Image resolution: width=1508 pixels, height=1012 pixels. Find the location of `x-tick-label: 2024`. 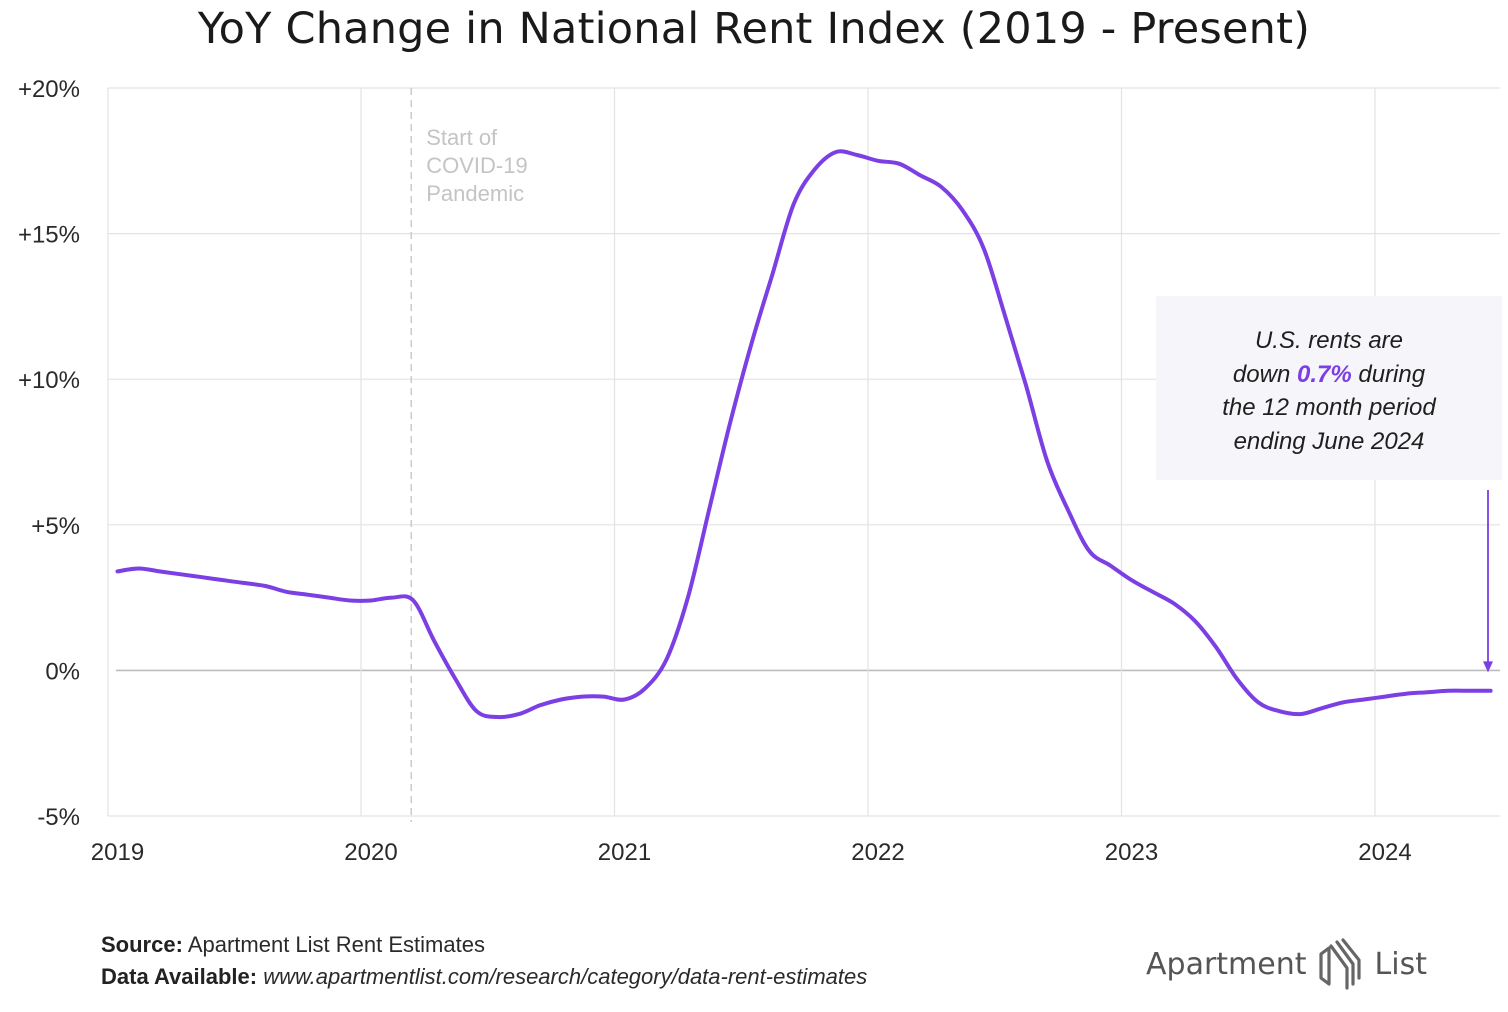

x-tick-label: 2024 is located at coordinates (1384, 852).